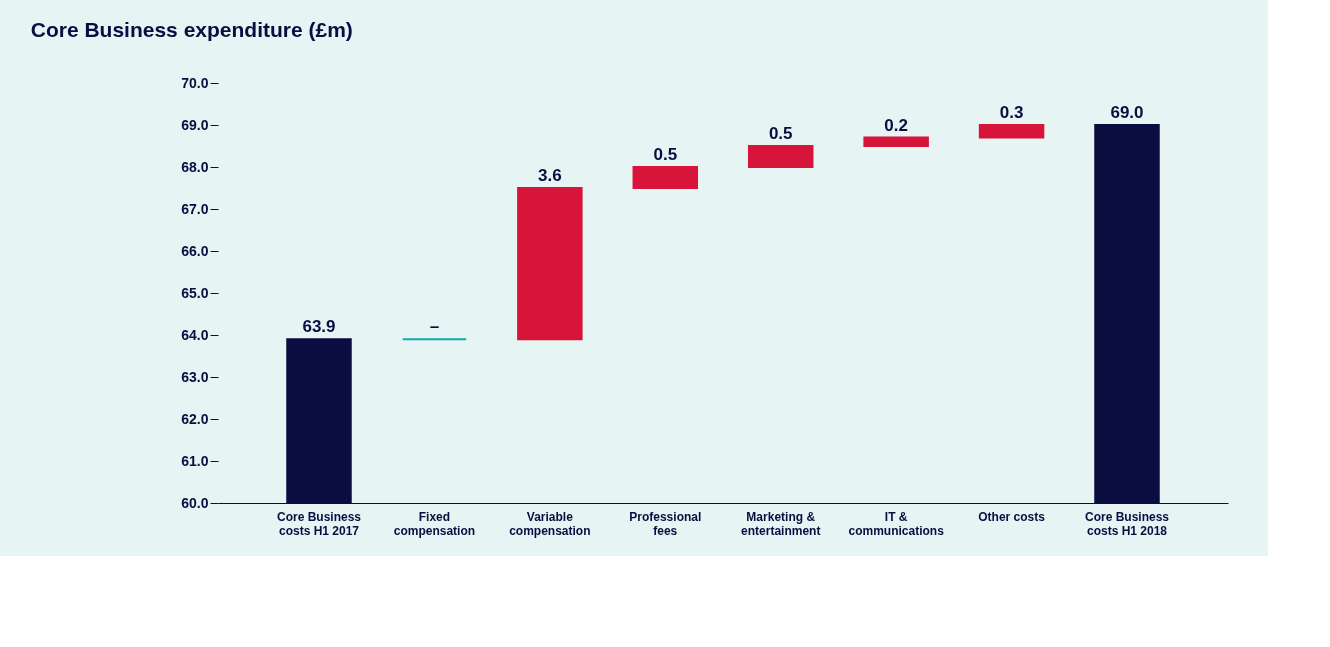 The image size is (1330, 647). What do you see at coordinates (1012, 516) in the screenshot?
I see `x-tick-label: Other costs` at bounding box center [1012, 516].